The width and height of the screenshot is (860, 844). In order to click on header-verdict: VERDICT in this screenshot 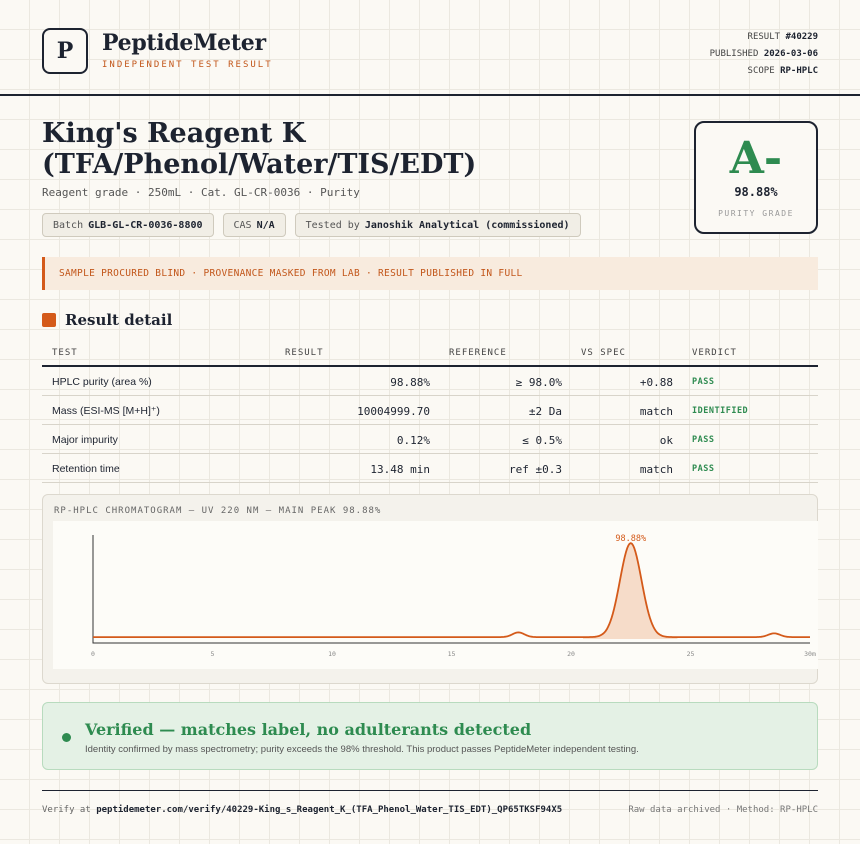, I will do `click(714, 353)`.